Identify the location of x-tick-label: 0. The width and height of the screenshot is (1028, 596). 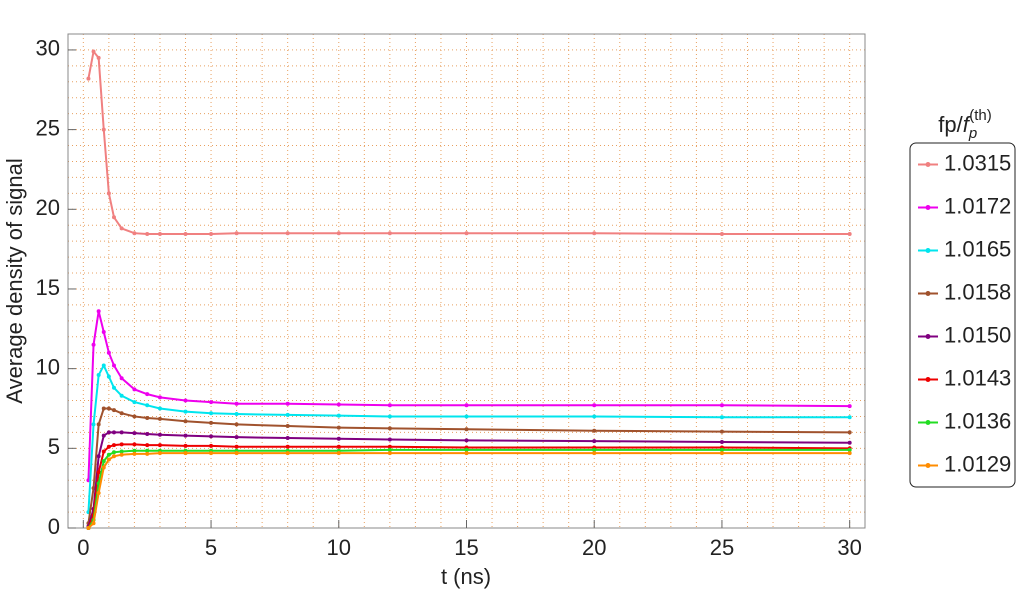
(83, 547).